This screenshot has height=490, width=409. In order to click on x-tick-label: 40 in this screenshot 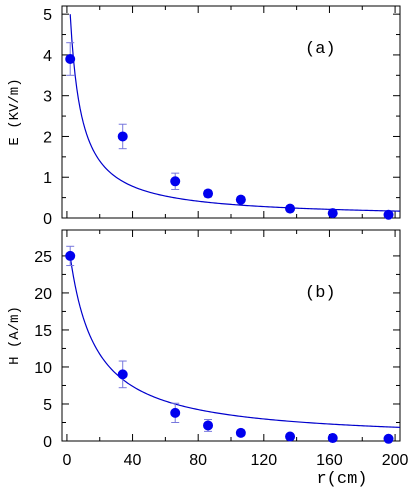, I will do `click(133, 460)`.